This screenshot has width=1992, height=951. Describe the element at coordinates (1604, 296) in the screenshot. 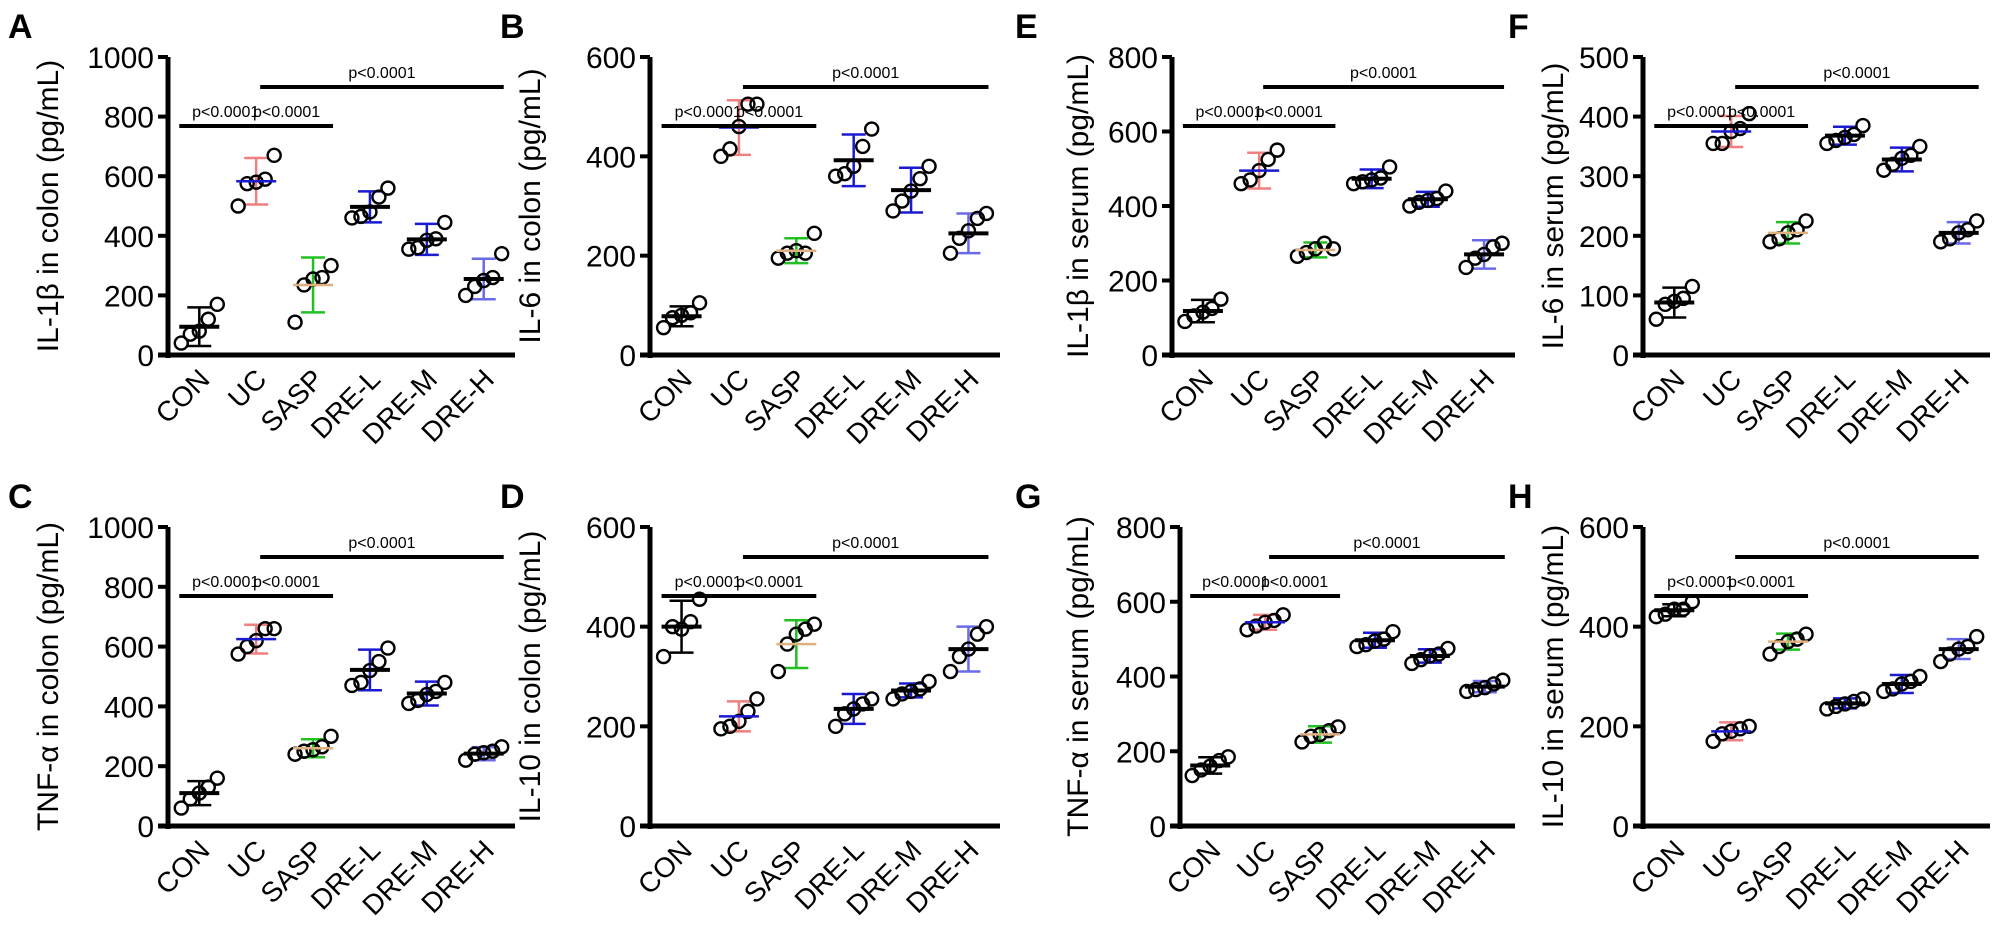

I see `y-tick-label: 100` at that location.